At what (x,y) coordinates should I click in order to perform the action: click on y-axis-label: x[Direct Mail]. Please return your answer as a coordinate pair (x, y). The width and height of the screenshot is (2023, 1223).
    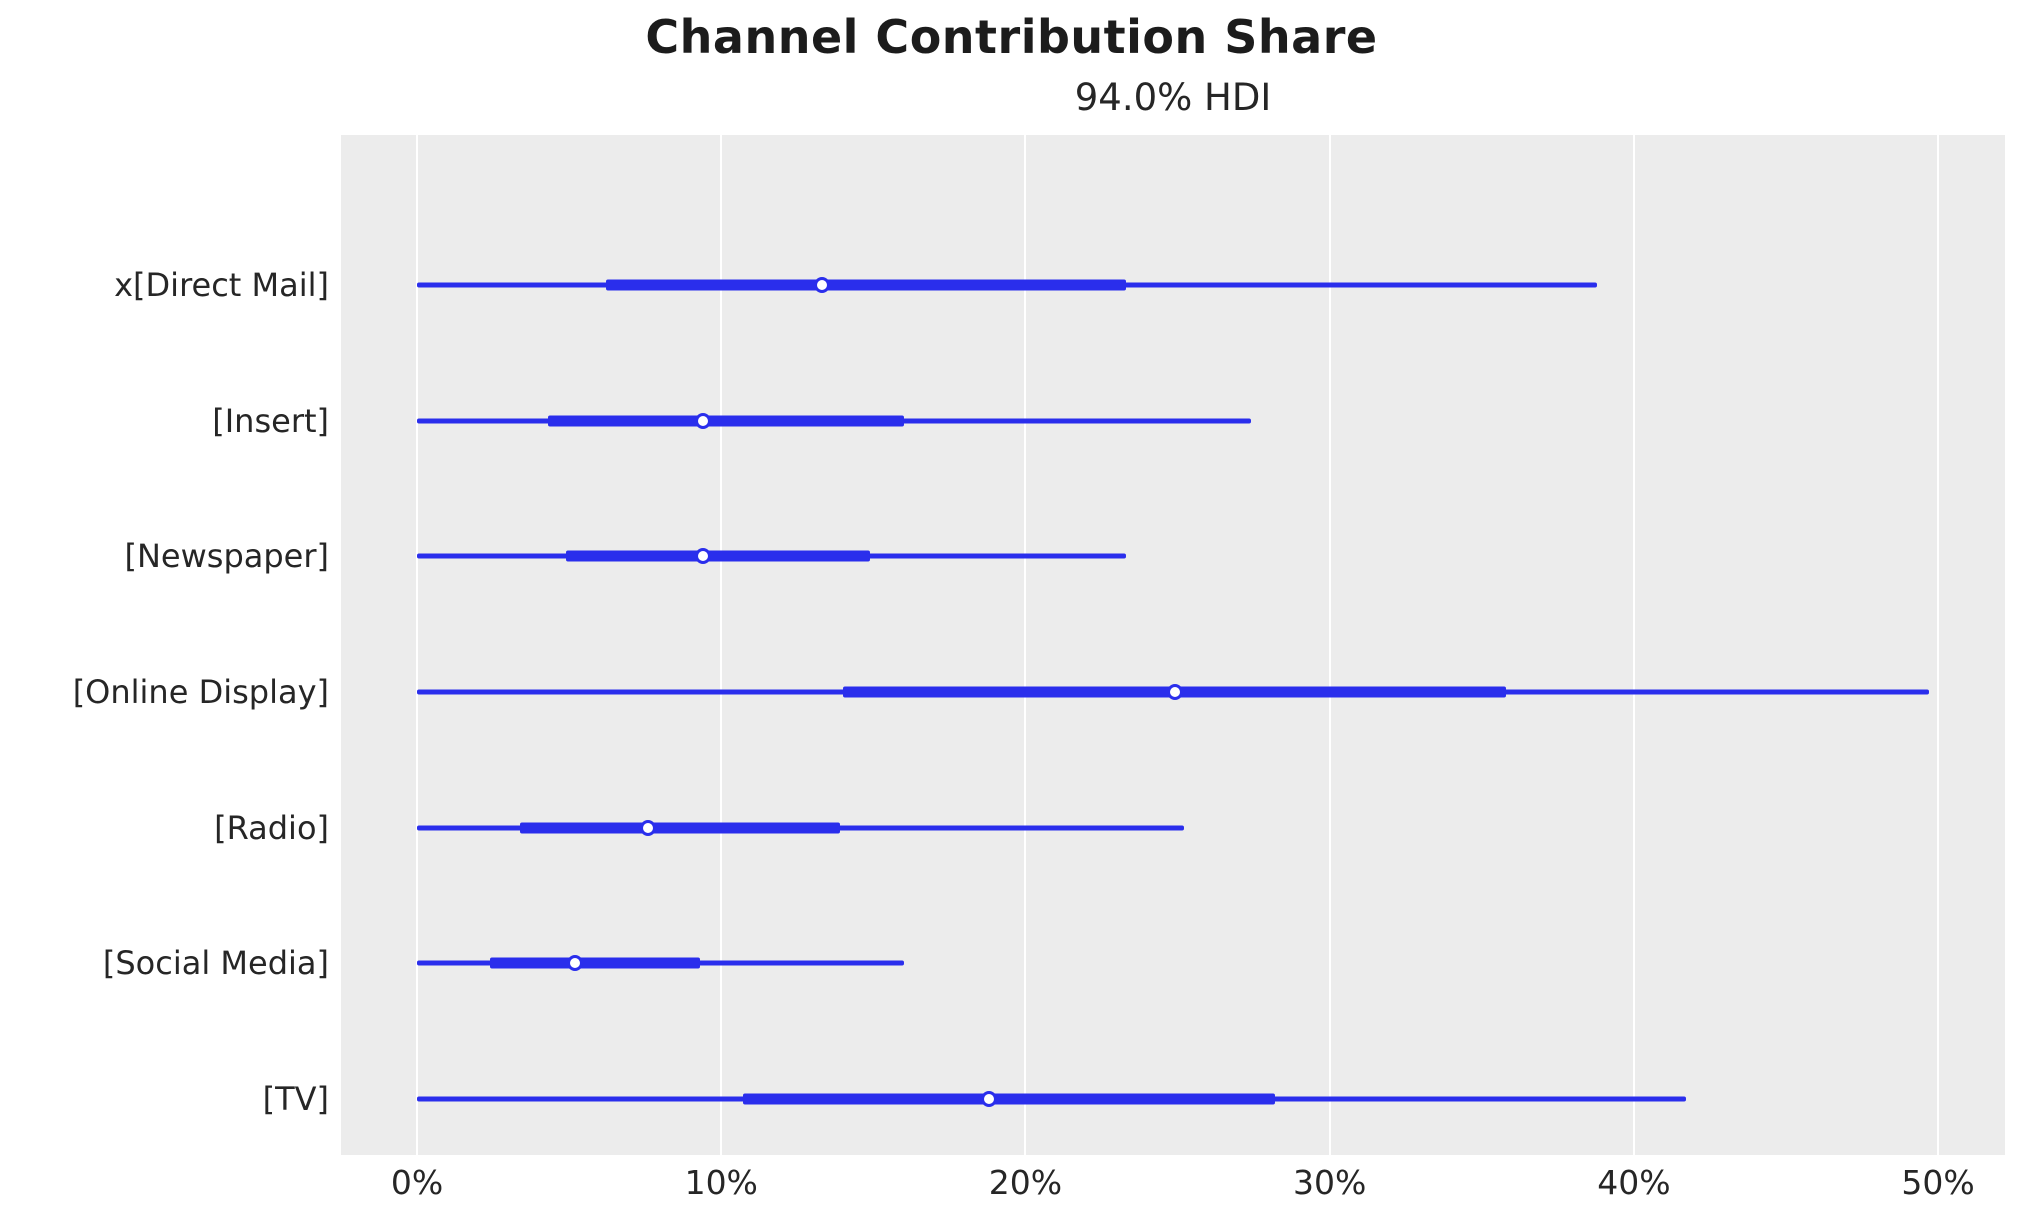
    Looking at the image, I should click on (221, 284).